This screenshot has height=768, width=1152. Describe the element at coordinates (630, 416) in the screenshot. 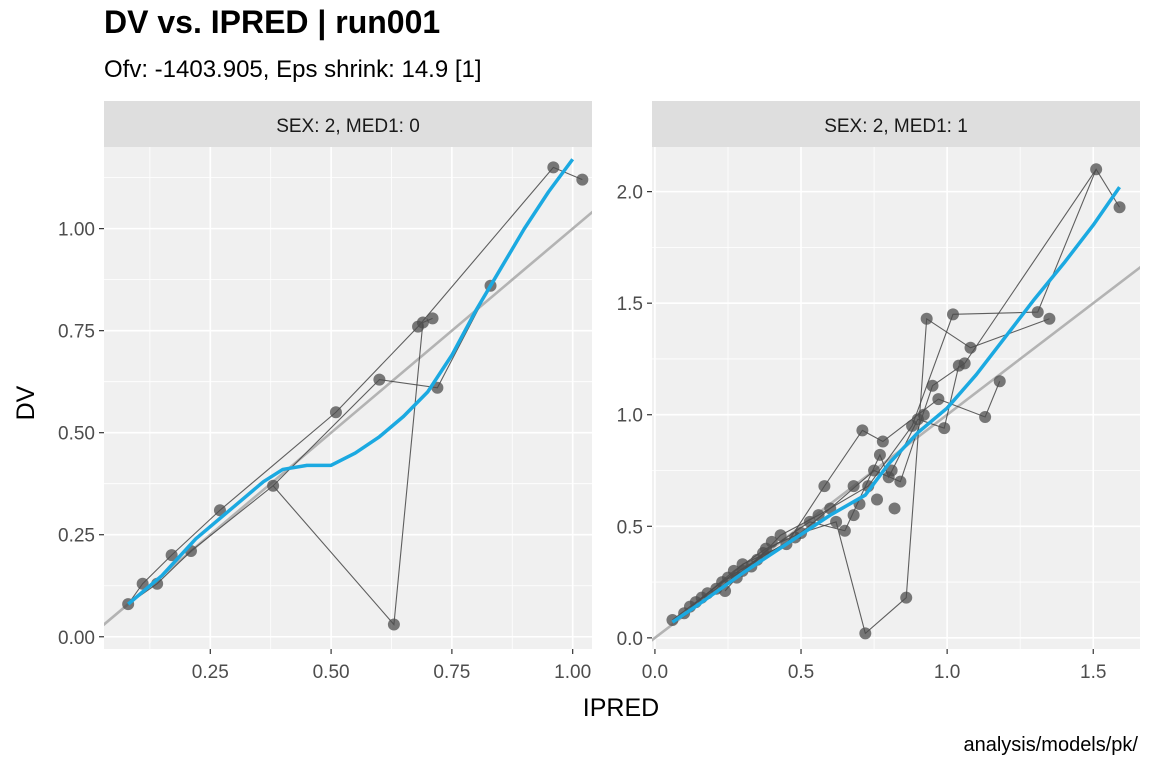

I see `y-tick-label: 1.0` at that location.